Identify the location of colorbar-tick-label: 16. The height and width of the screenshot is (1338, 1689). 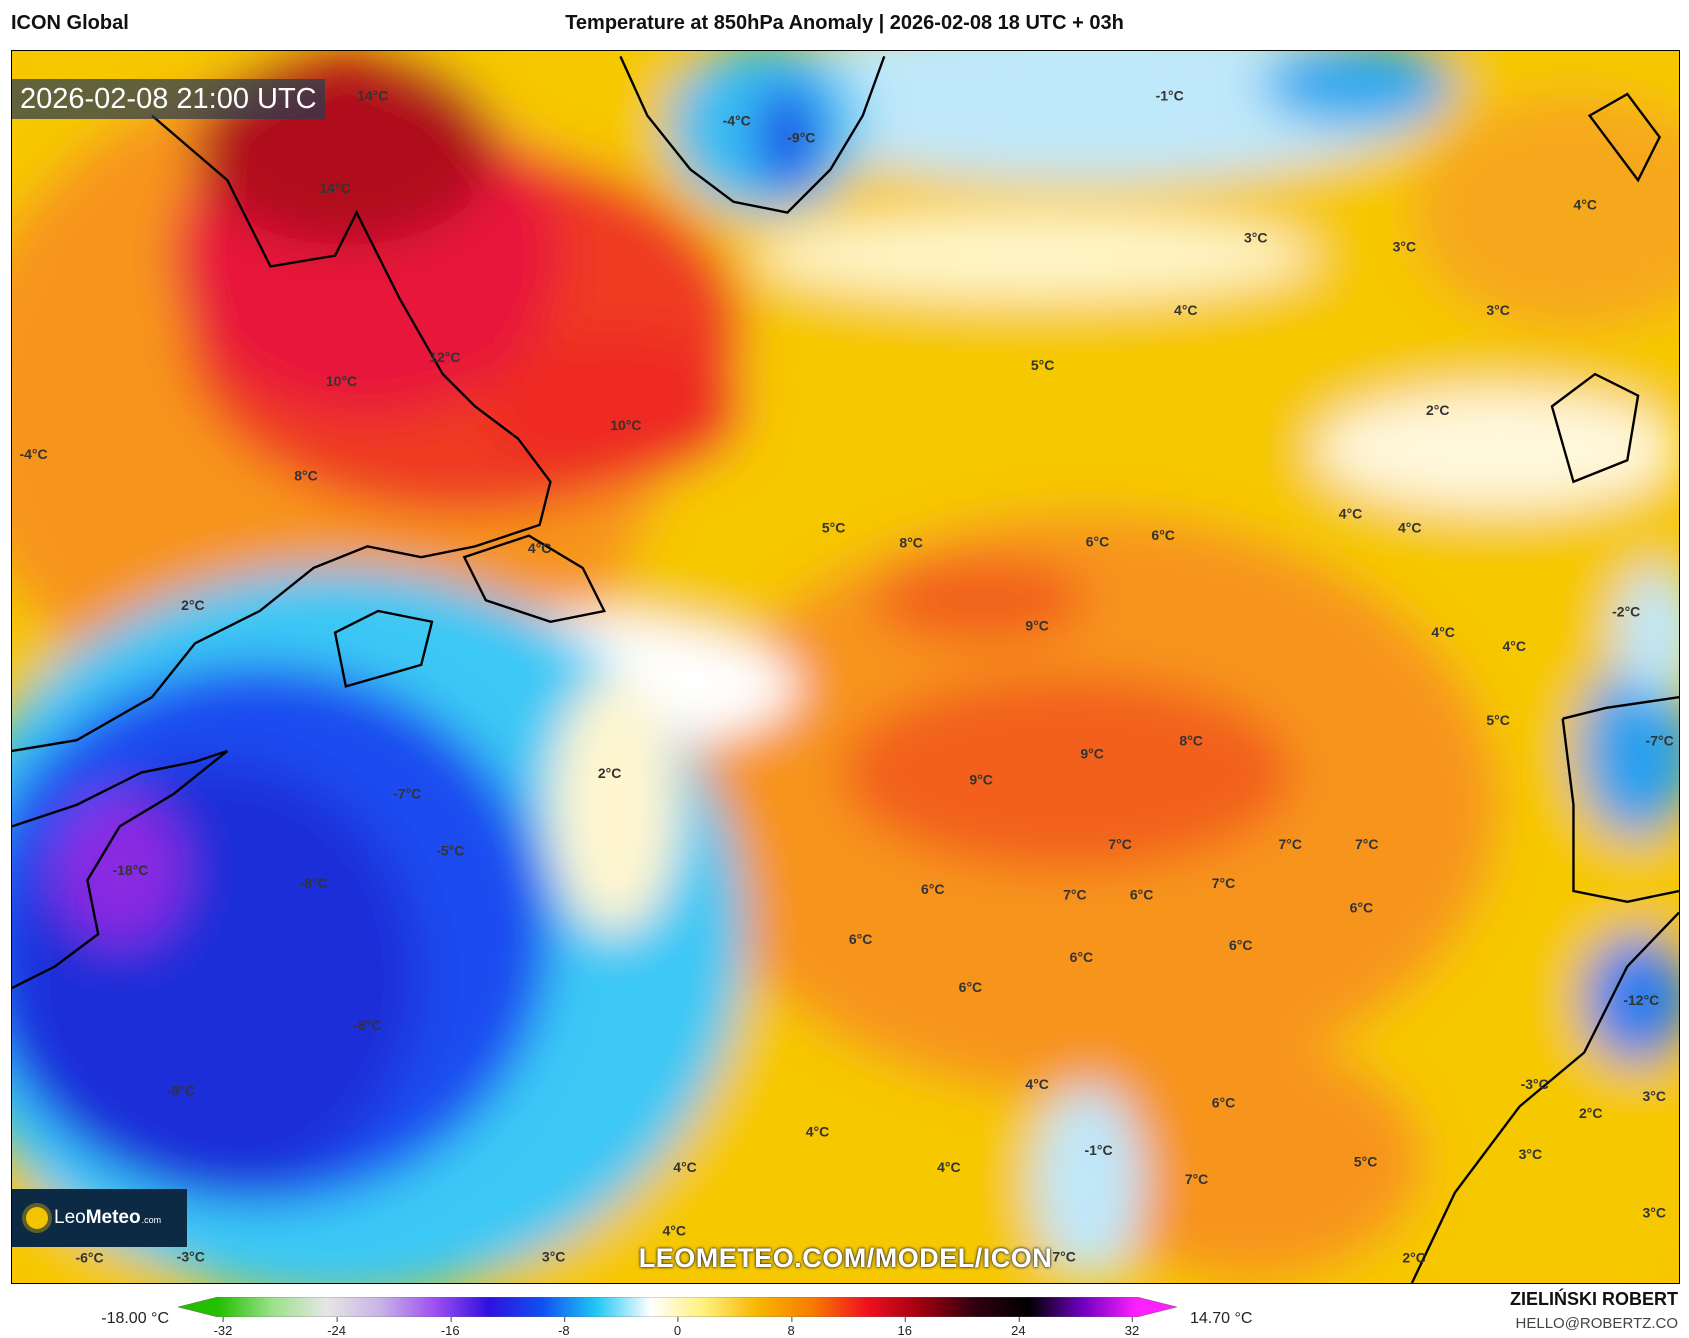
(904, 1327).